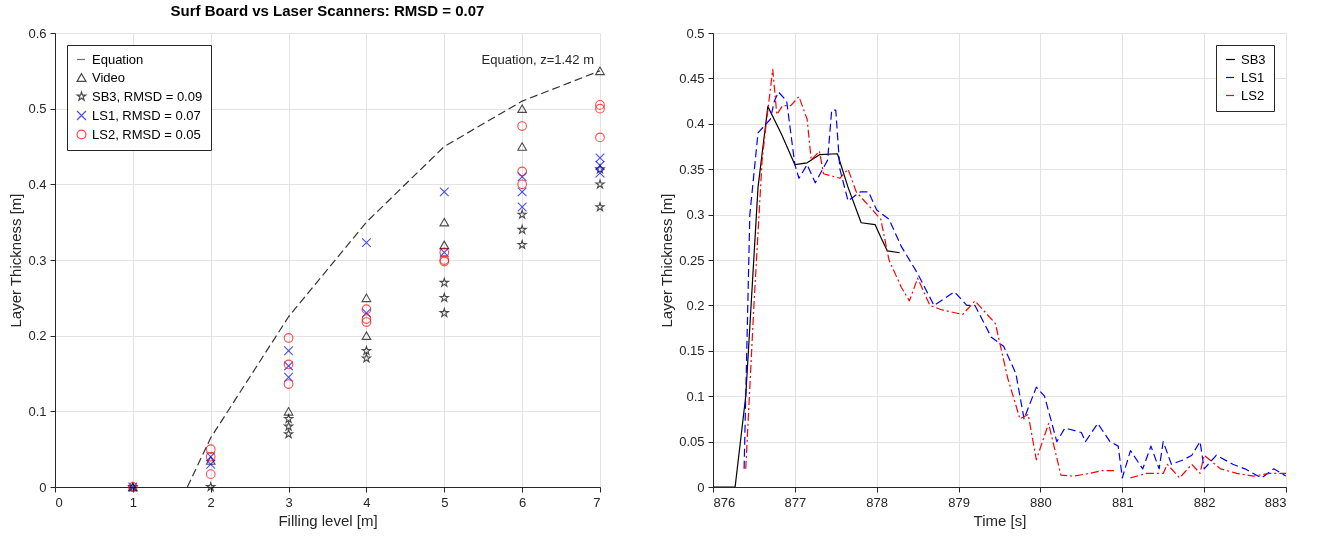 The width and height of the screenshot is (1326, 545). What do you see at coordinates (692, 442) in the screenshot?
I see `y-tick-label: 0.05` at bounding box center [692, 442].